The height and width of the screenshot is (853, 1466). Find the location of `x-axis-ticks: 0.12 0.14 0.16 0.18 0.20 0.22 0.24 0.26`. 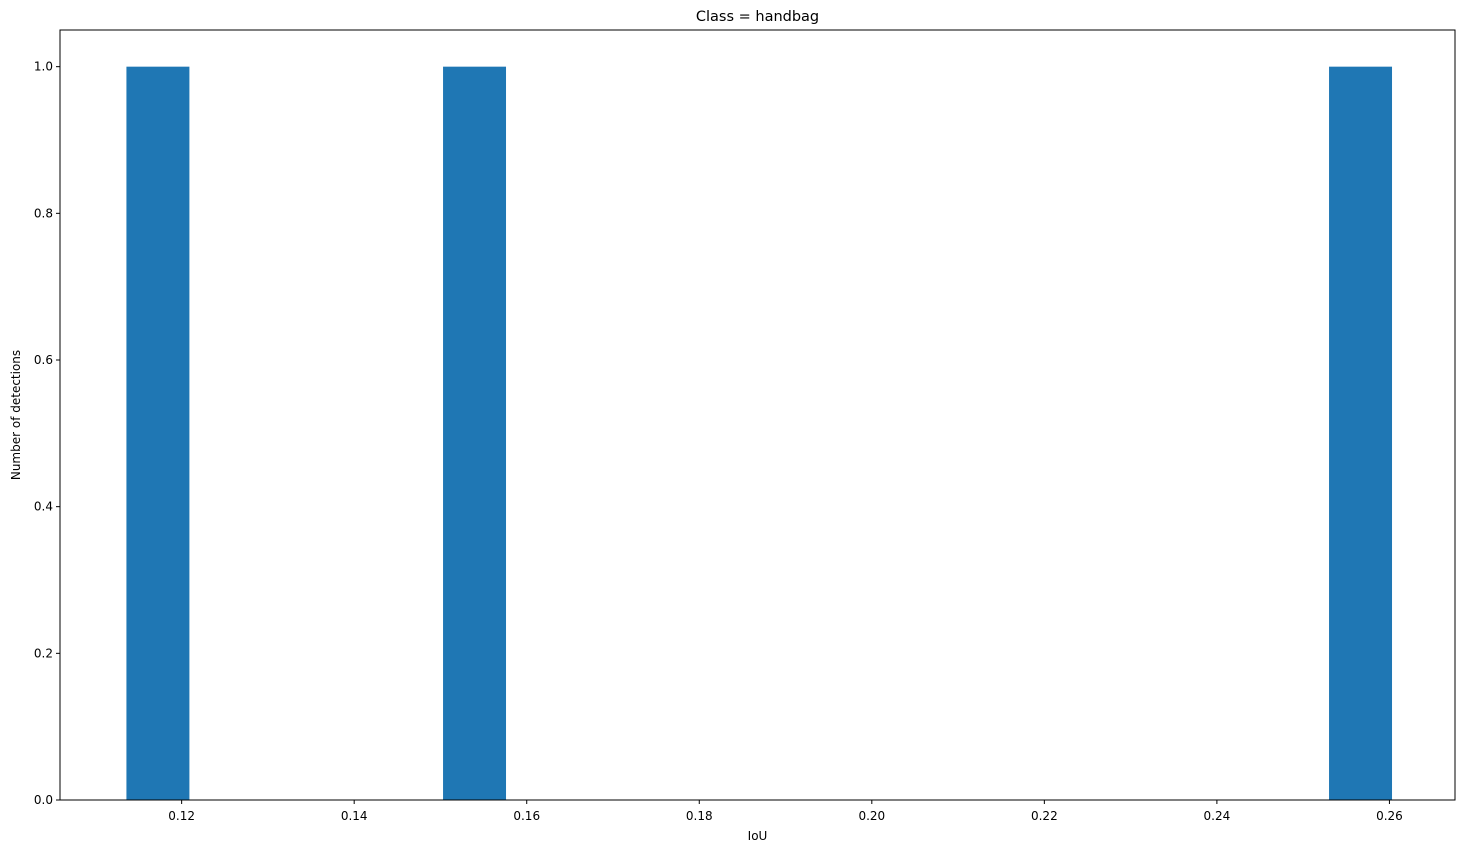

x-axis-ticks: 0.12 0.14 0.16 0.18 0.20 0.22 0.24 0.26 is located at coordinates (785, 811).